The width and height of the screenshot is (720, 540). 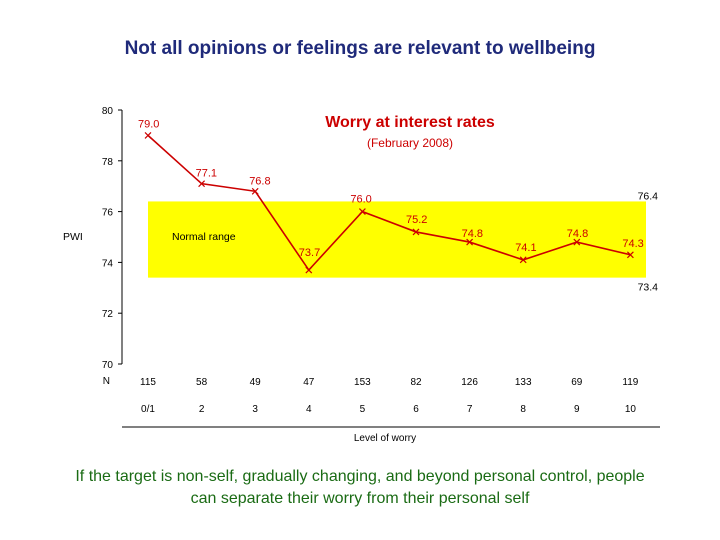 I want to click on data-point-label: 76.8, so click(x=259, y=181).